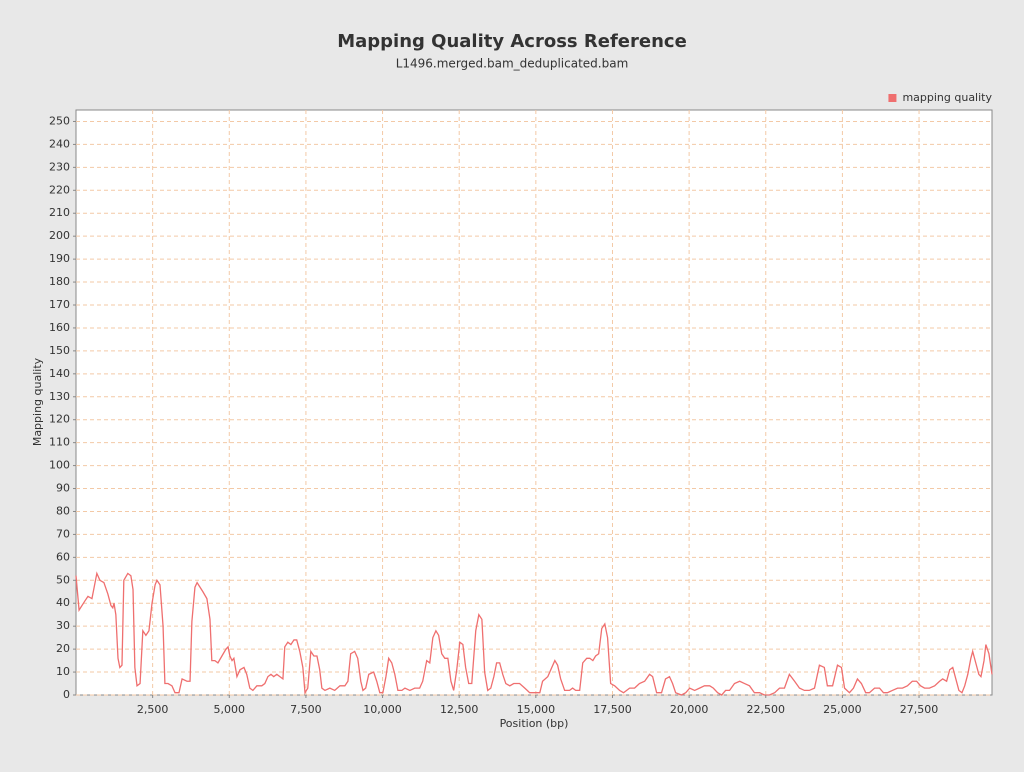 The image size is (1024, 772). What do you see at coordinates (63, 488) in the screenshot?
I see `y-tick-label: 90` at bounding box center [63, 488].